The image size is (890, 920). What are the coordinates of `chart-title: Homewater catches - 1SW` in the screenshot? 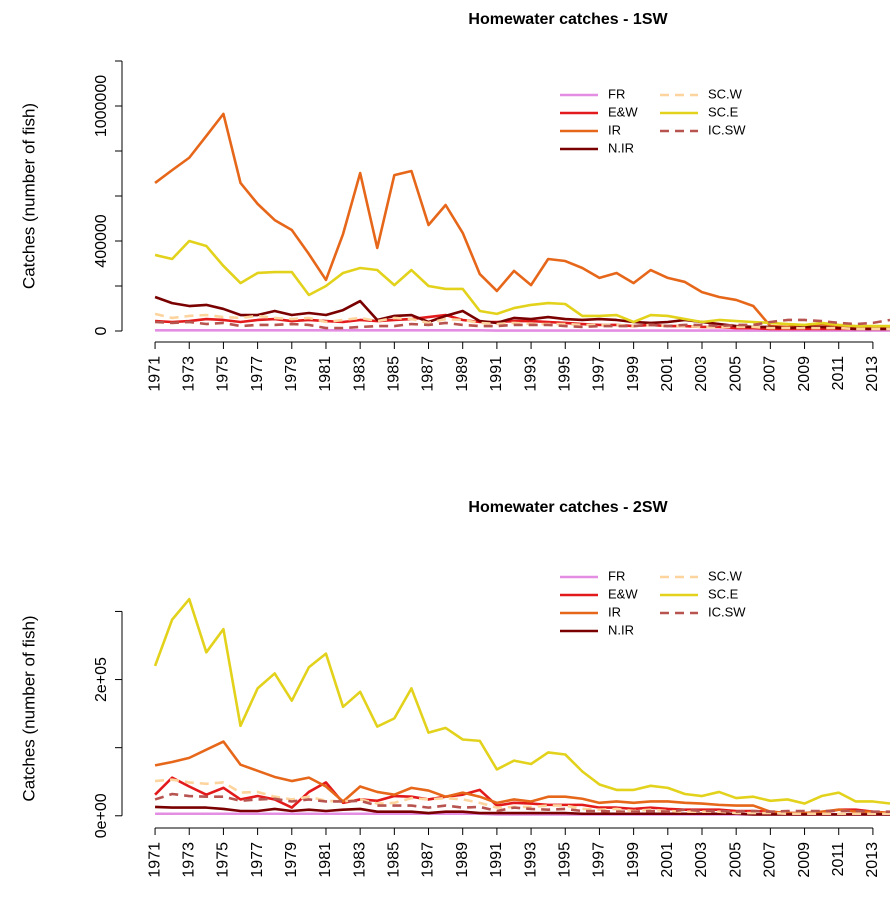 It's located at (568, 19).